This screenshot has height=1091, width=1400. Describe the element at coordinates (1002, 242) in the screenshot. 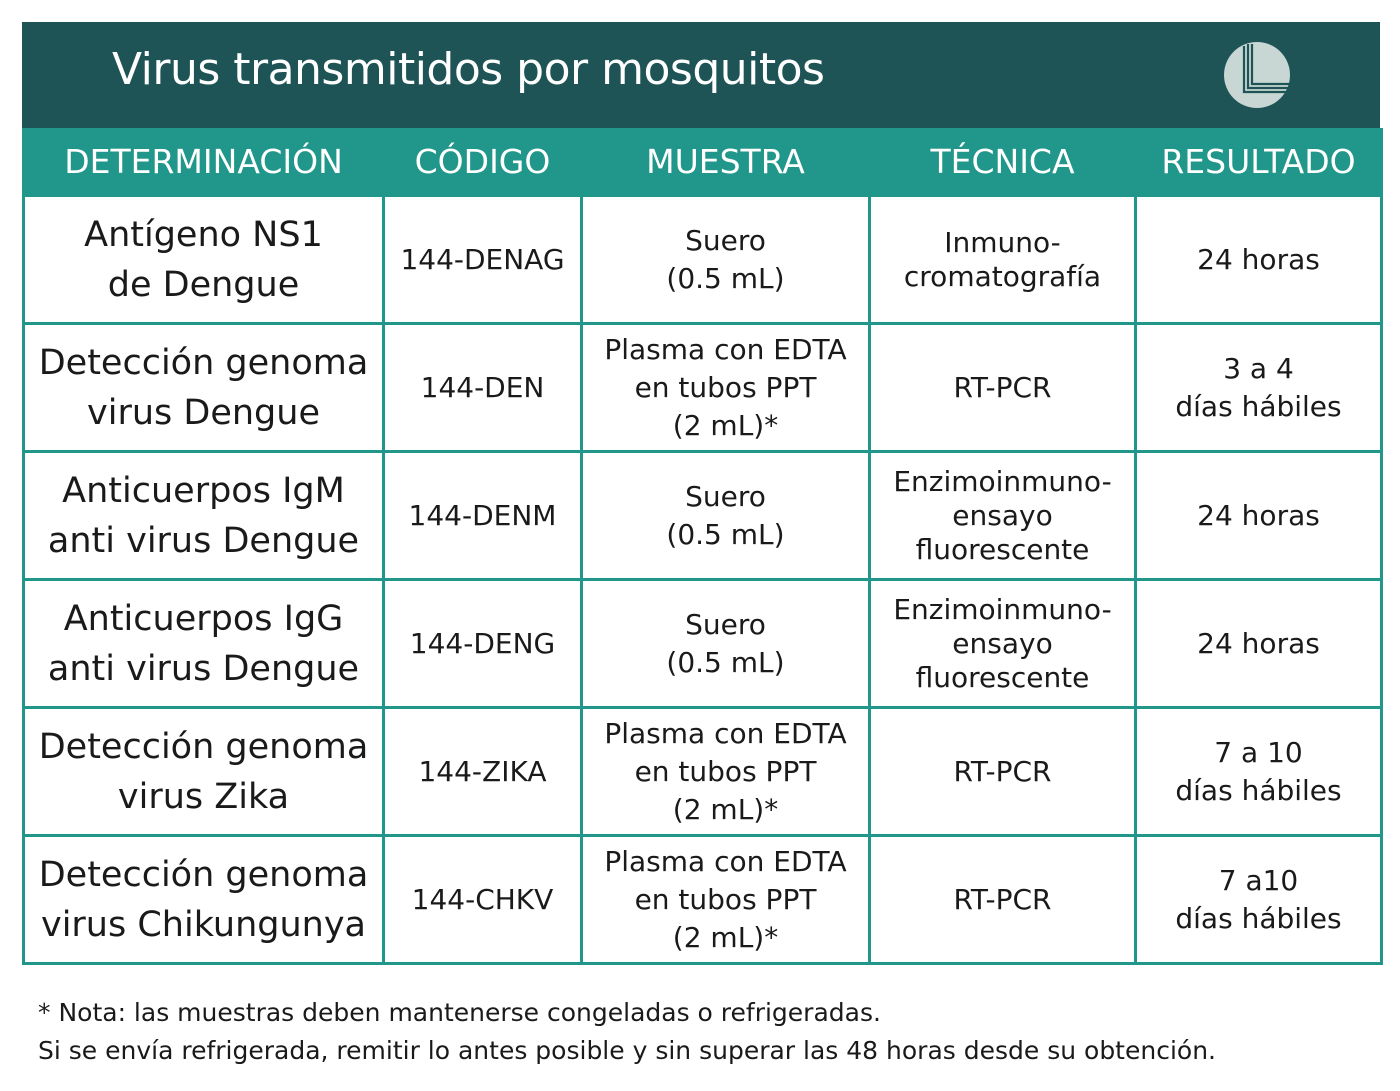

I see `cell-line: Inmuno-` at that location.